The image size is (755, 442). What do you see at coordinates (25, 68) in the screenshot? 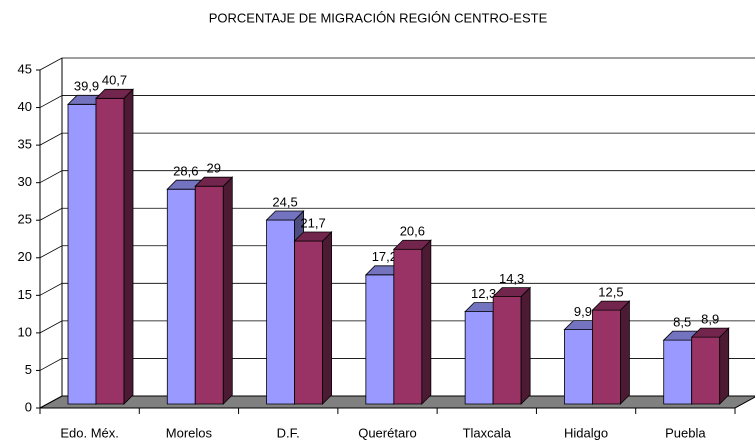
I see `y-tick-label: 45` at bounding box center [25, 68].